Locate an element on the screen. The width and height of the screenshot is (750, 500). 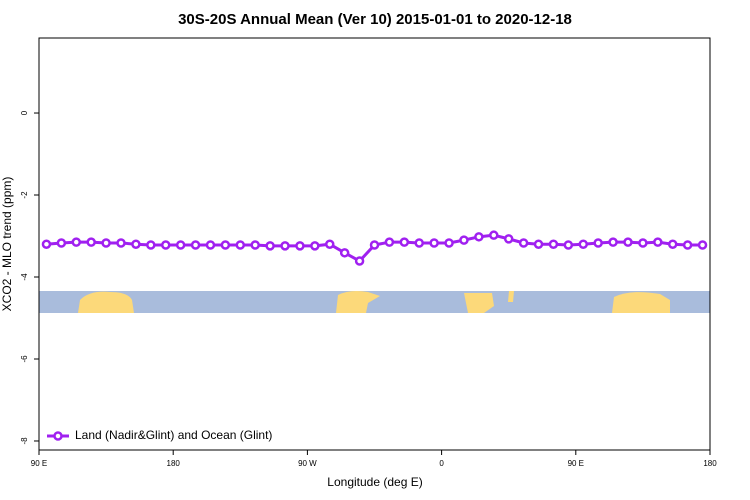
x-tick-label: 0 is located at coordinates (441, 463).